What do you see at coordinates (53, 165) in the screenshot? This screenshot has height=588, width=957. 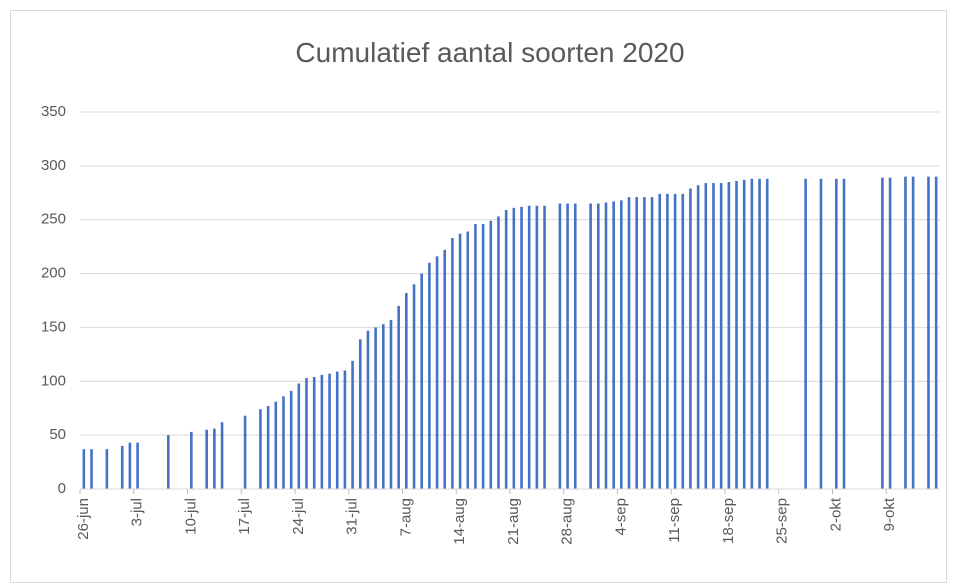 I see `y-tick-label: 300` at bounding box center [53, 165].